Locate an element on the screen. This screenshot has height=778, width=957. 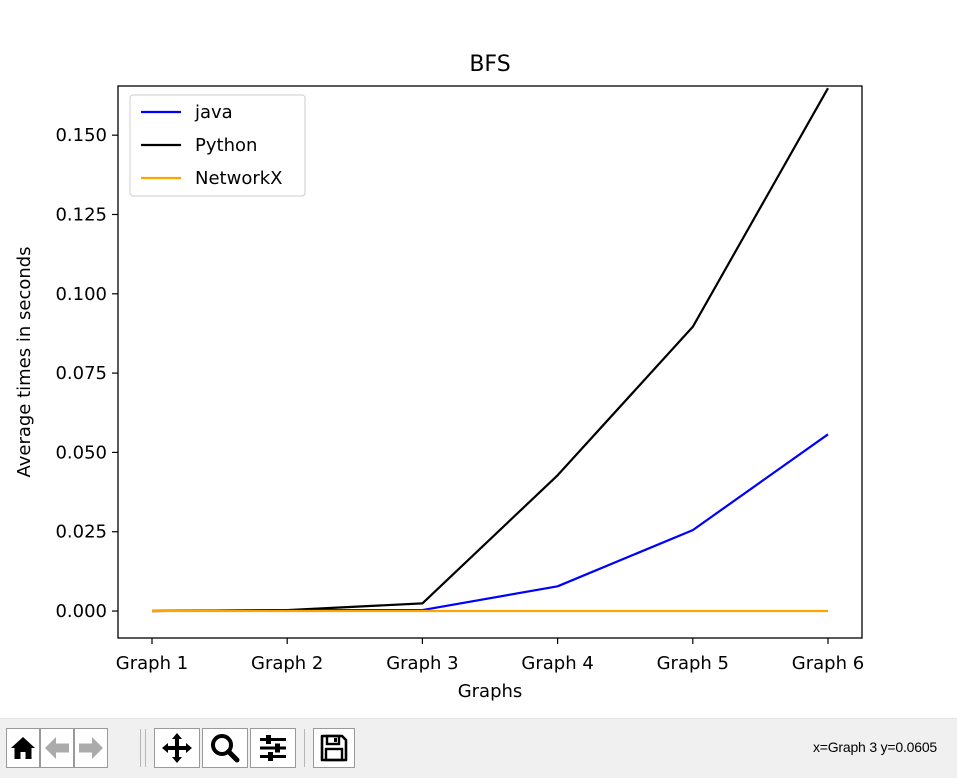
x-axis-label: Graphs is located at coordinates (490, 691).